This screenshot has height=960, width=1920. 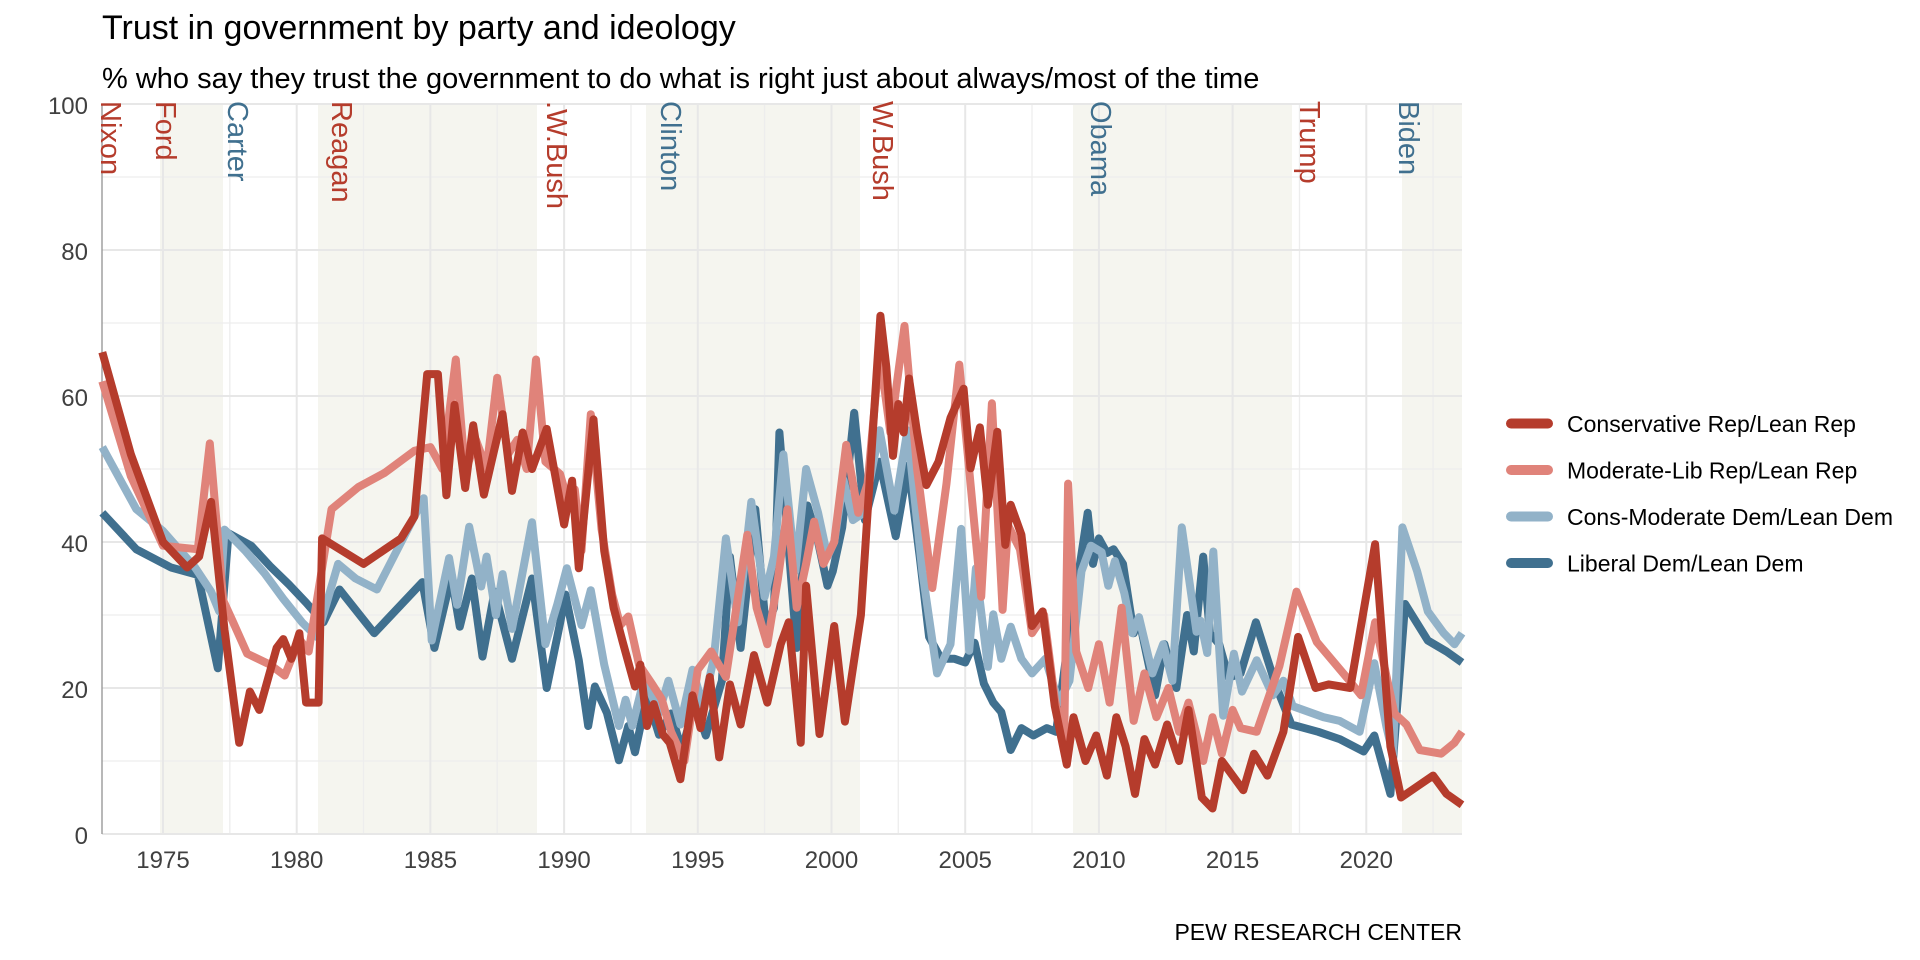 What do you see at coordinates (68, 106) in the screenshot?
I see `svg-text: 100` at bounding box center [68, 106].